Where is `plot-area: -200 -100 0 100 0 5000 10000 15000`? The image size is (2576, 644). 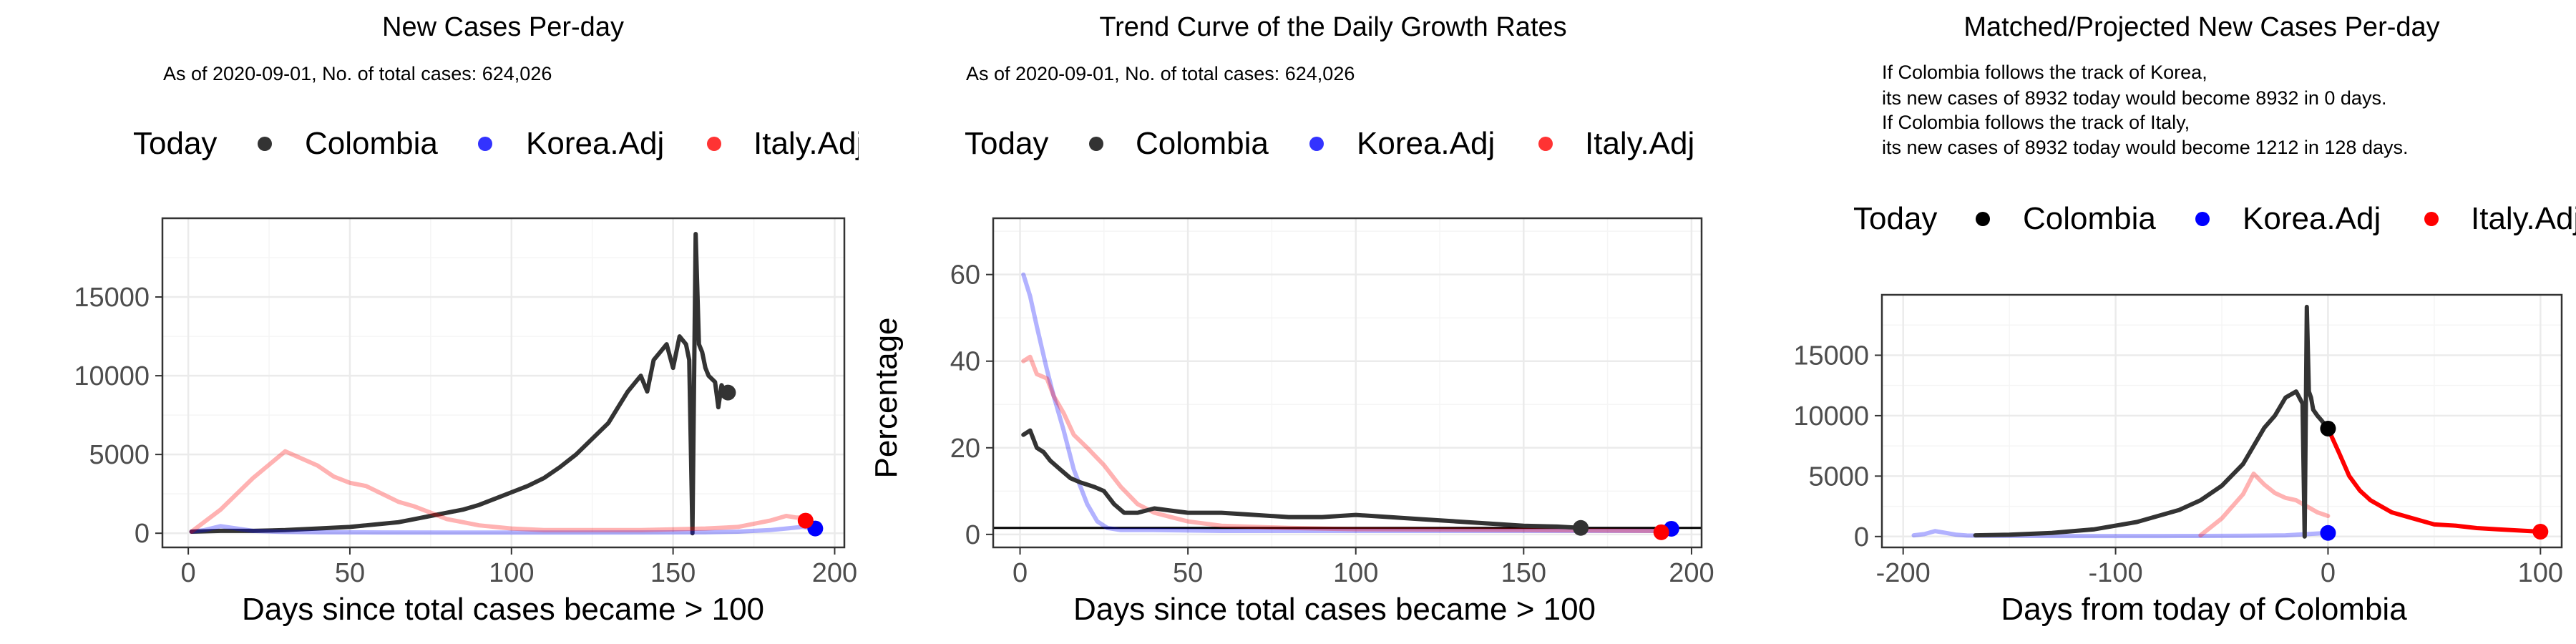
plot-area: -200 -100 0 100 0 5000 10000 15000 is located at coordinates (2178, 440).